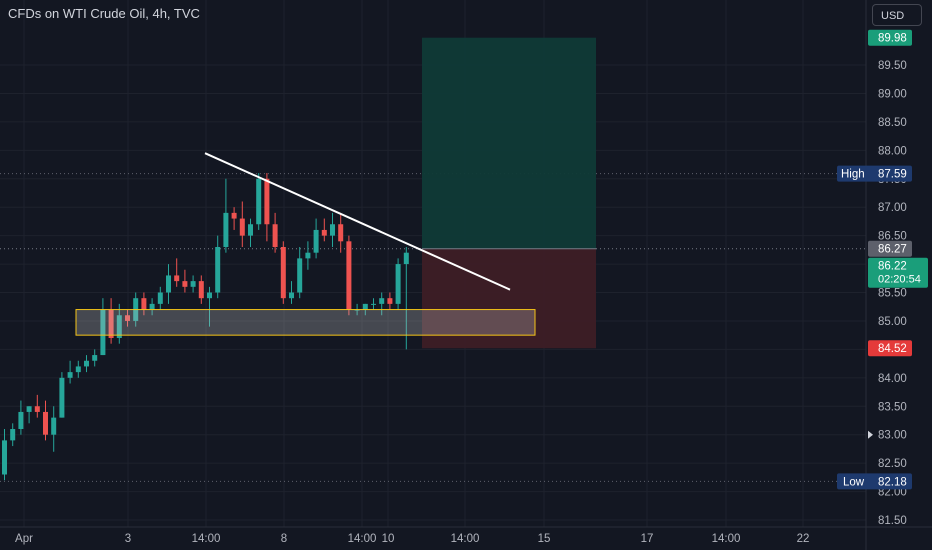 This screenshot has height=550, width=932. I want to click on support-zone, so click(305, 322).